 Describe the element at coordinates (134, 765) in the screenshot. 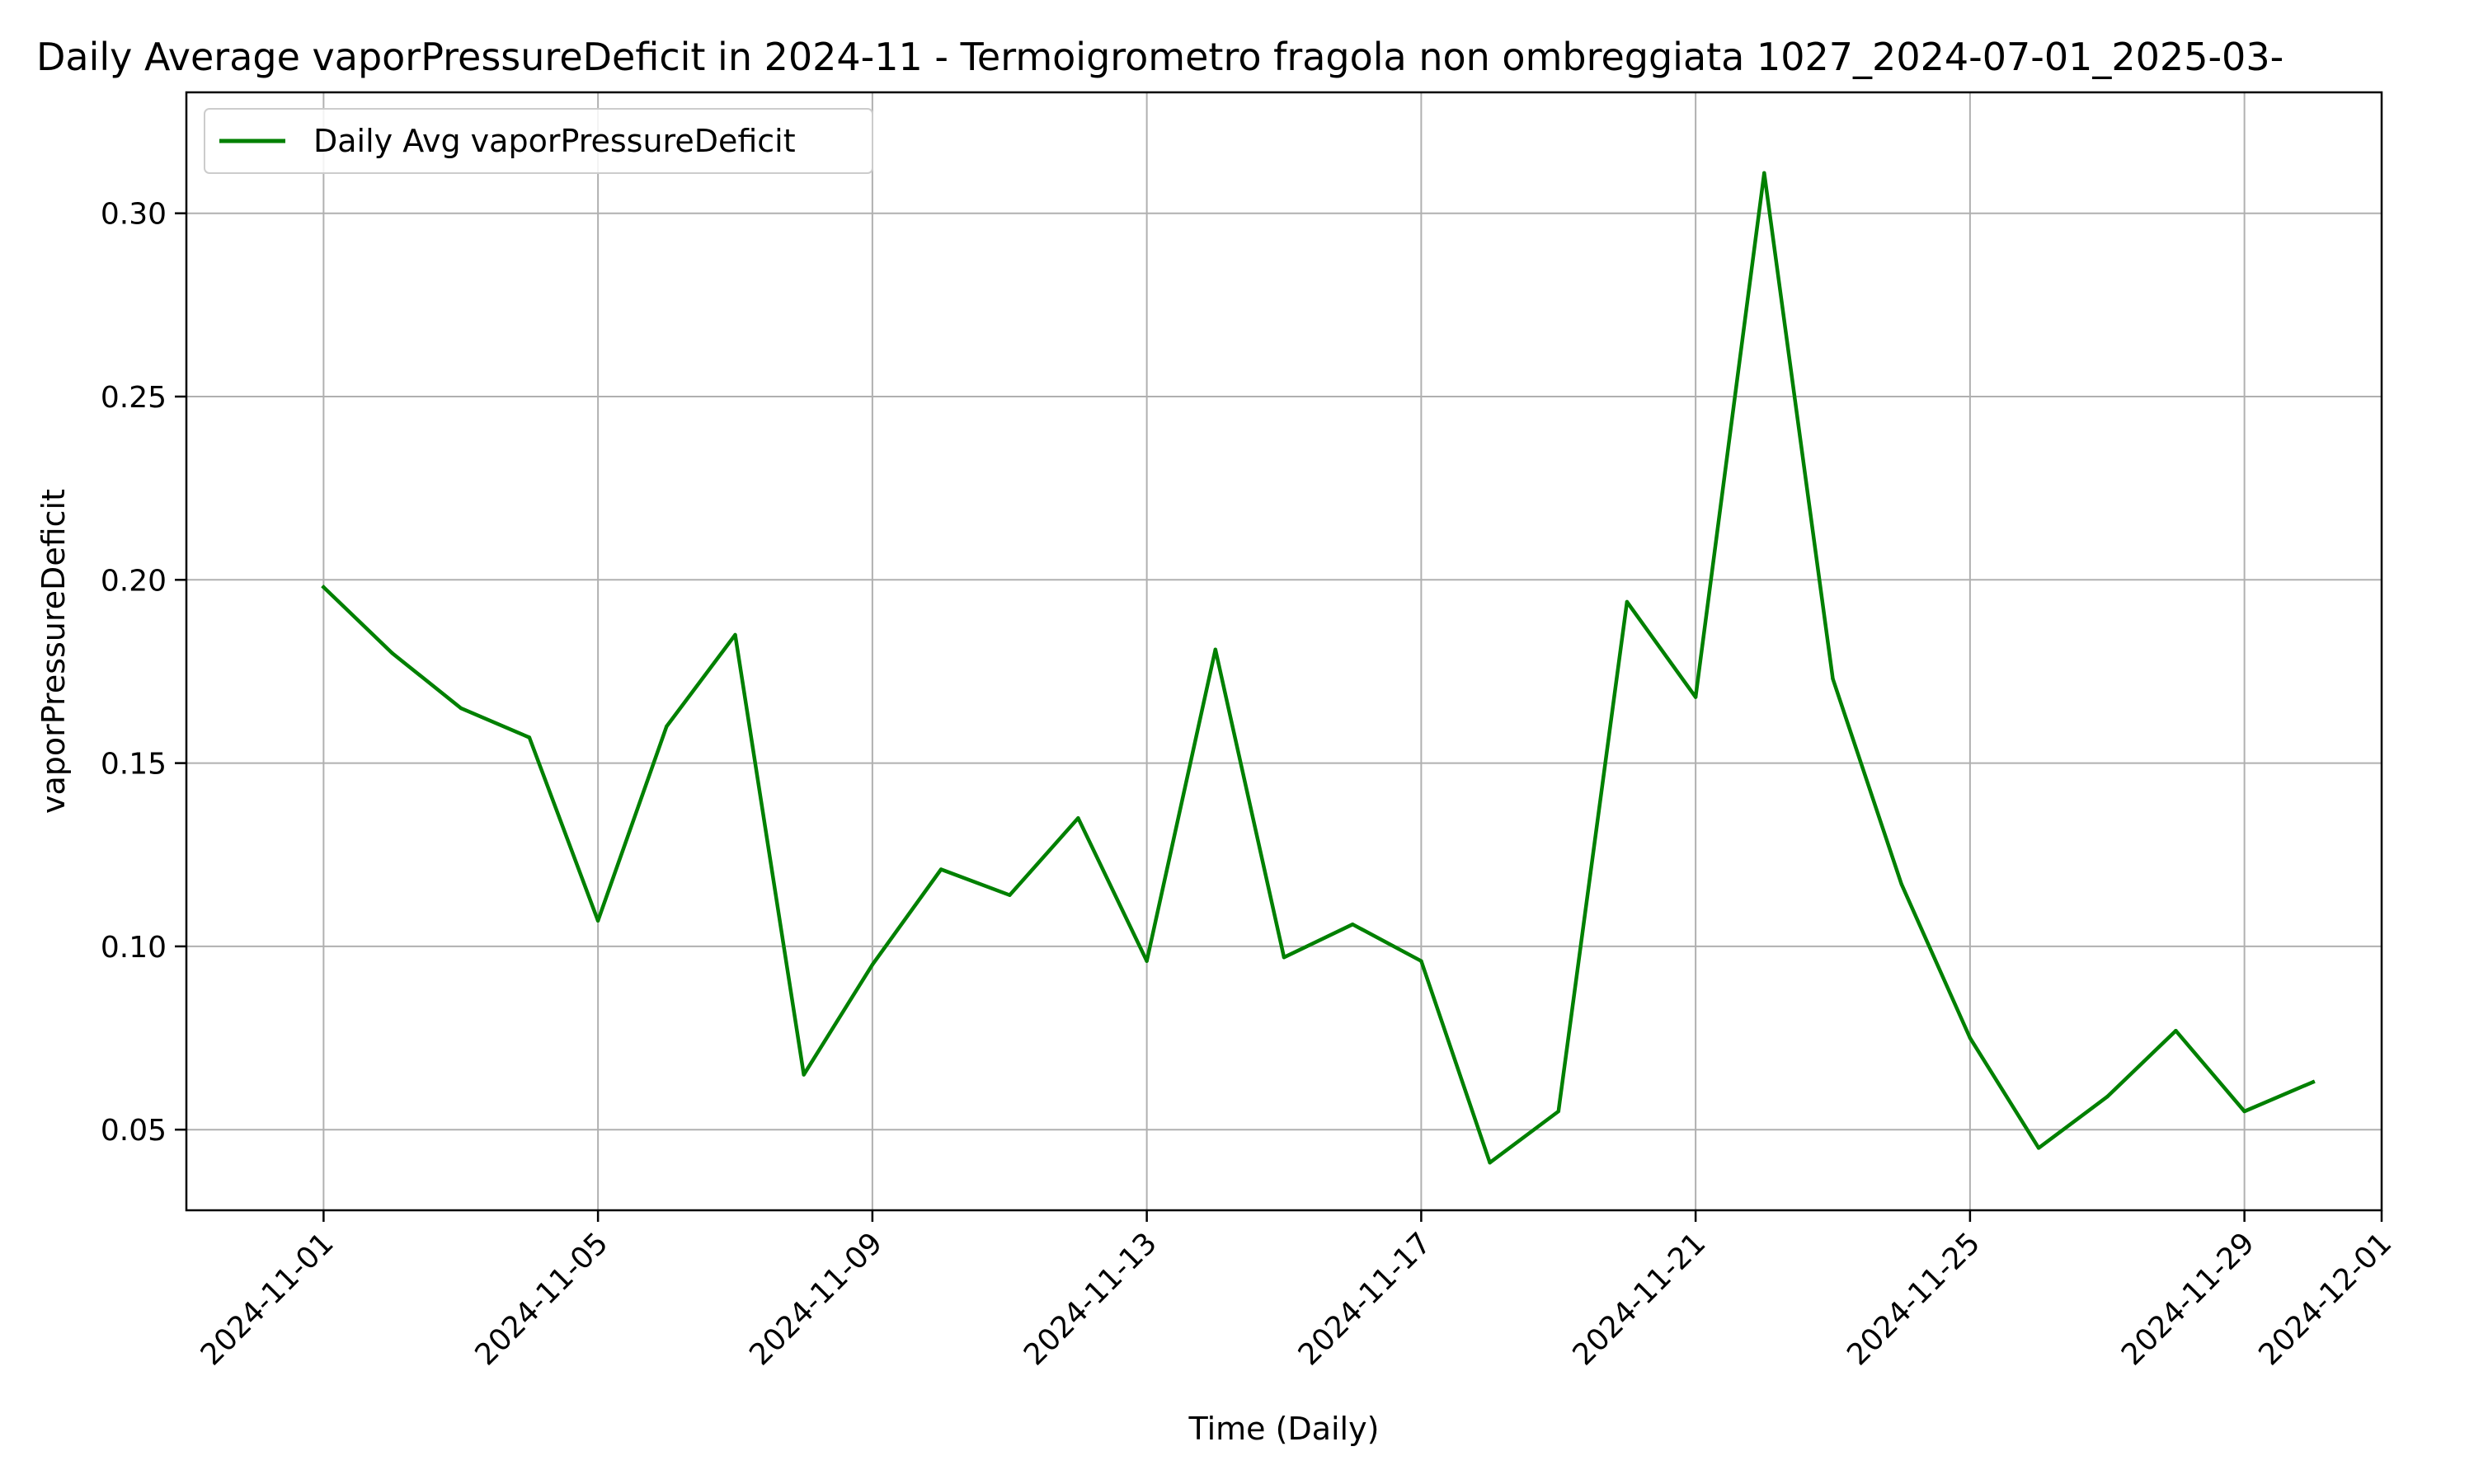

I see `y-tick-label: 0.15` at that location.